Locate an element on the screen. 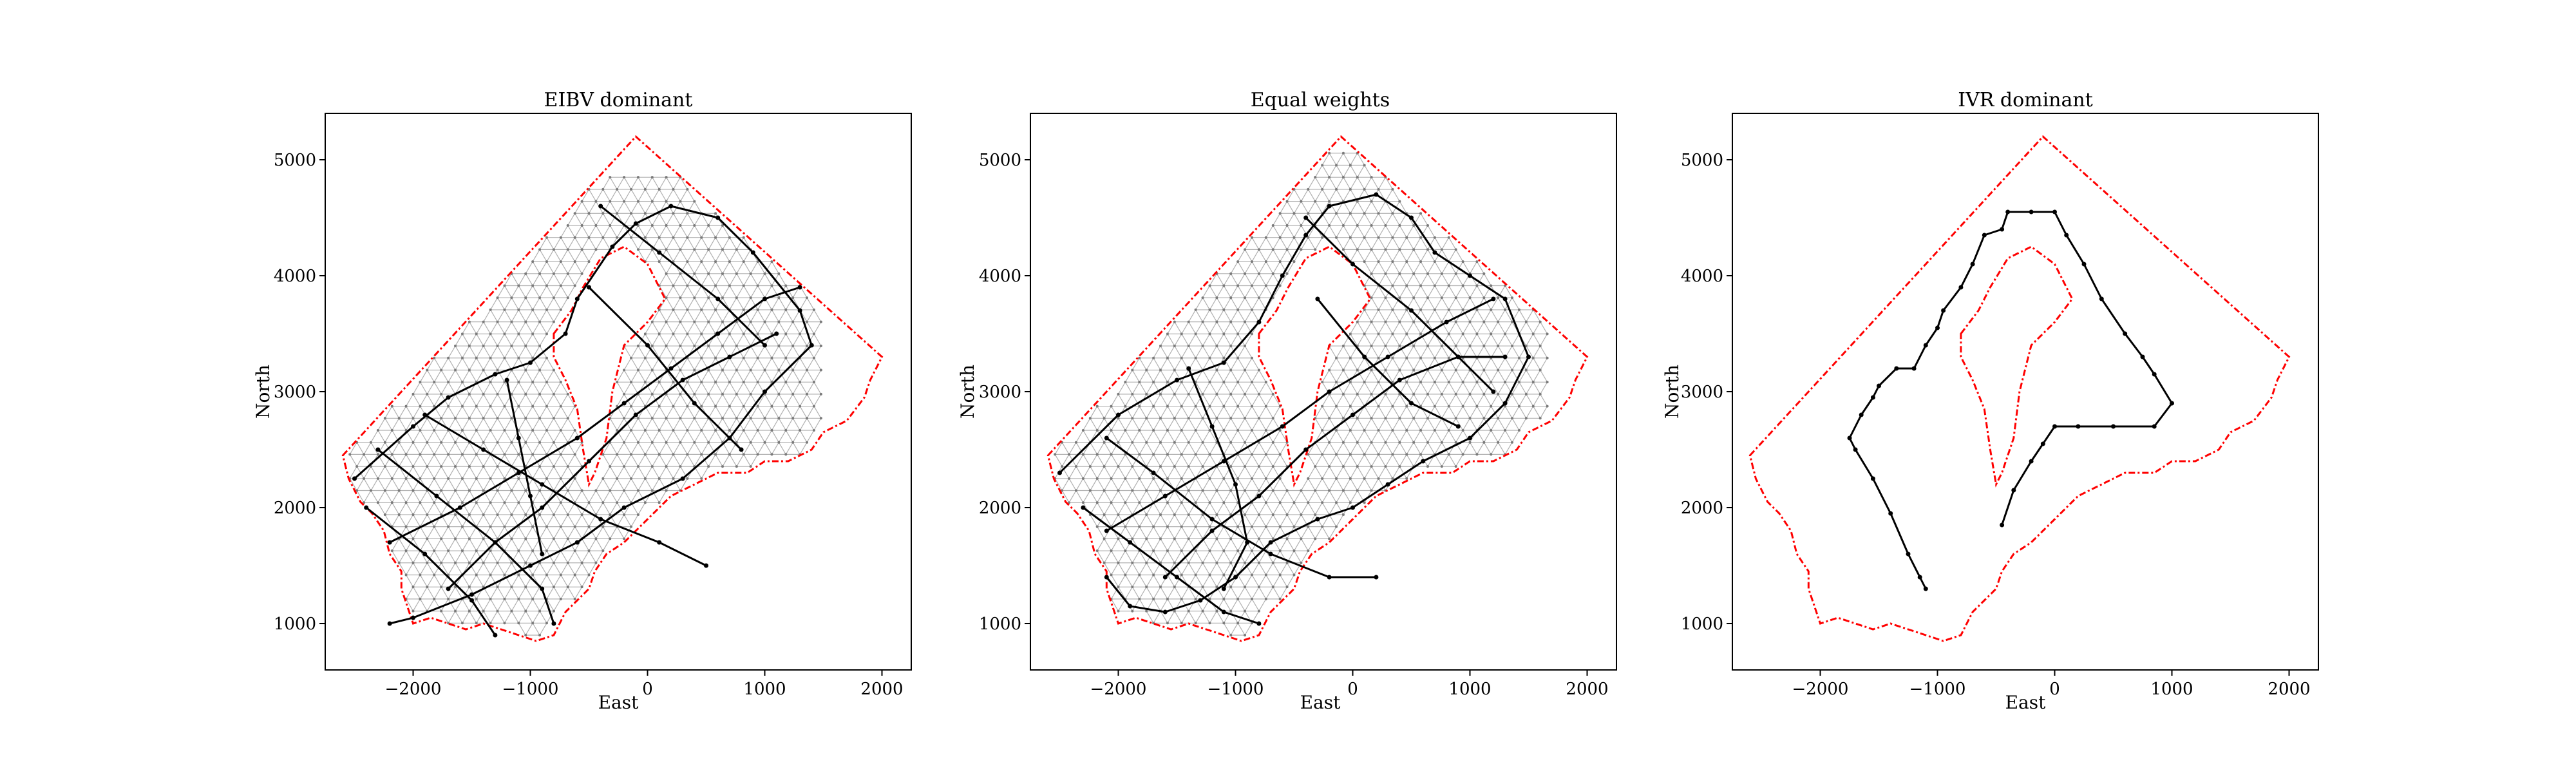 This screenshot has height=773, width=2576. x-tick-label: −2000 is located at coordinates (1118, 689).